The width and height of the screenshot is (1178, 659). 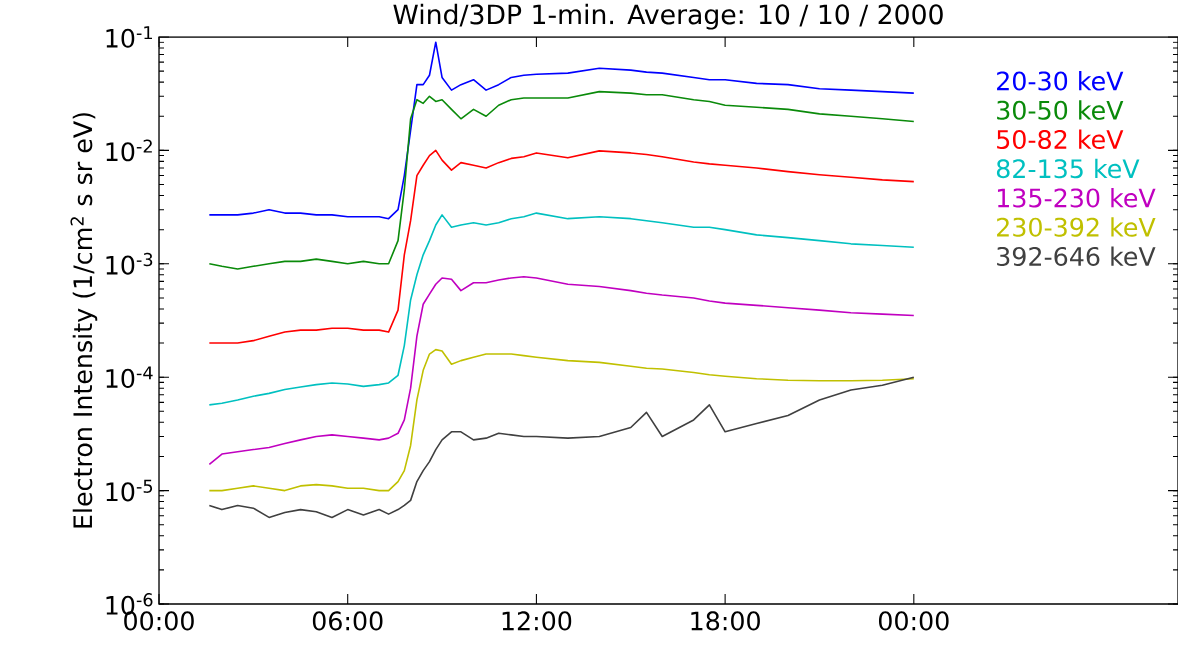 I want to click on text: 30-50 keV, so click(x=1060, y=110).